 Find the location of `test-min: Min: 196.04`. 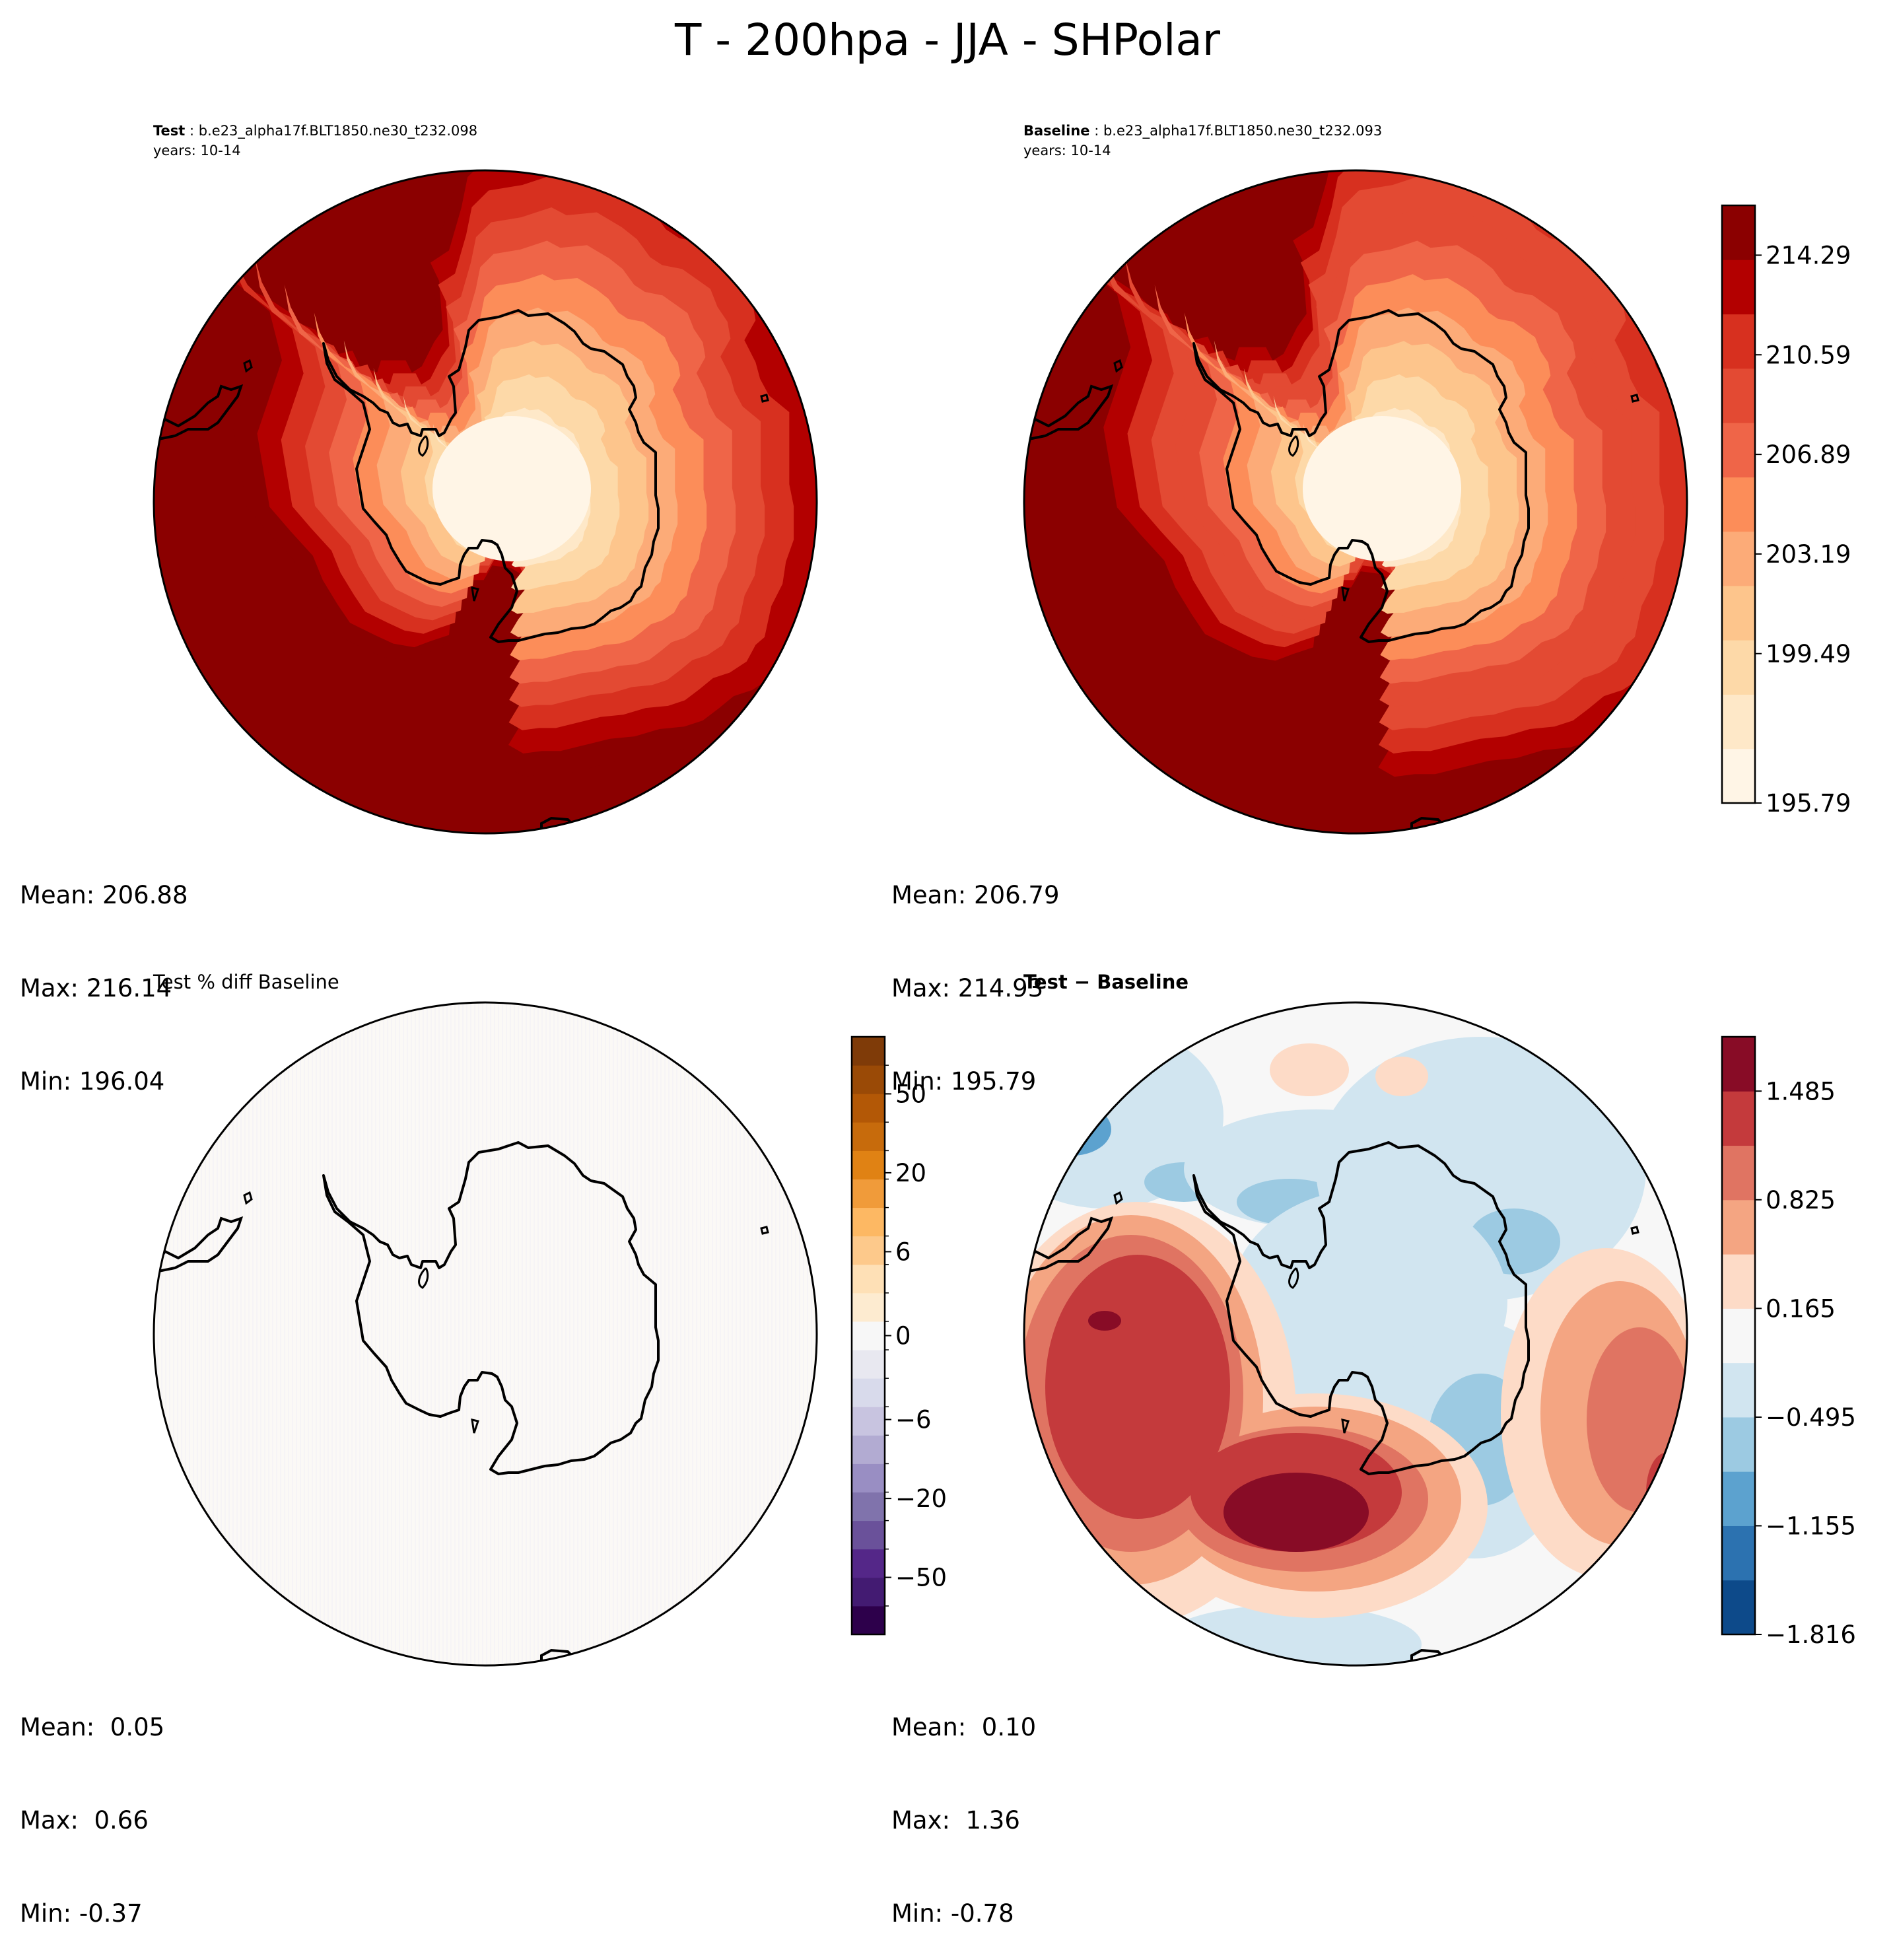

test-min: Min: 196.04 is located at coordinates (92, 1081).